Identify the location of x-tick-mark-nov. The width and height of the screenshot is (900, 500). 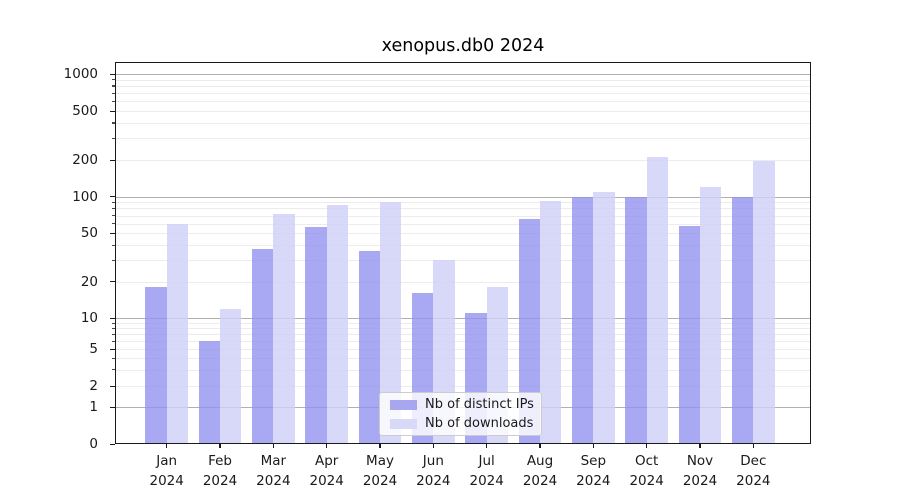
(700, 446).